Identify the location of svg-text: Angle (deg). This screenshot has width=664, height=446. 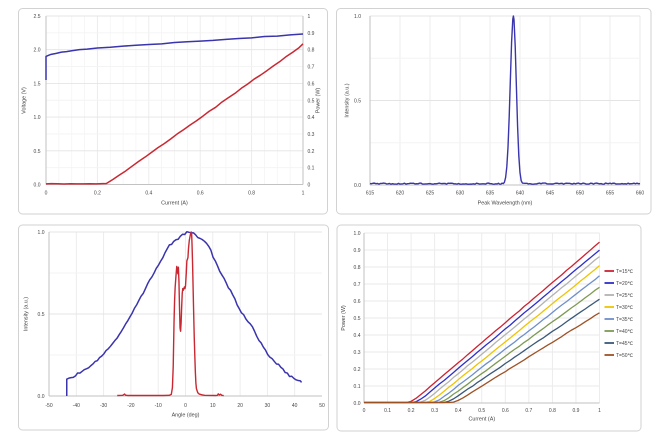
(186, 416).